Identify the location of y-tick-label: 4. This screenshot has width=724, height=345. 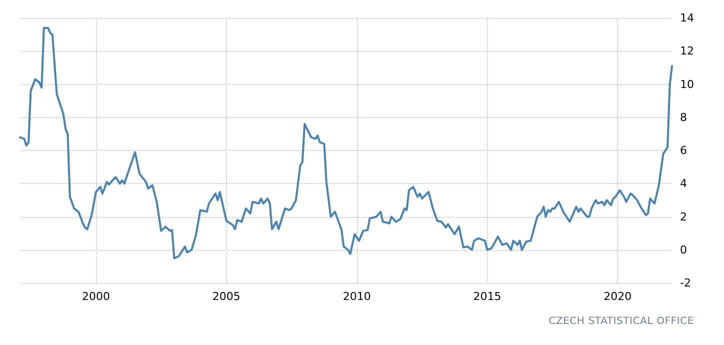
(683, 183).